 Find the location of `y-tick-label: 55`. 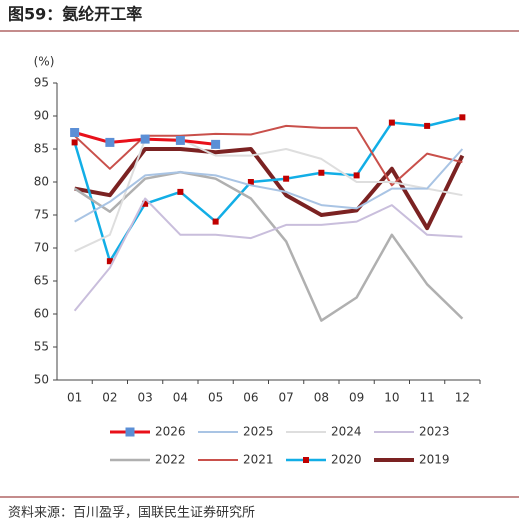

y-tick-label: 55 is located at coordinates (41, 347).